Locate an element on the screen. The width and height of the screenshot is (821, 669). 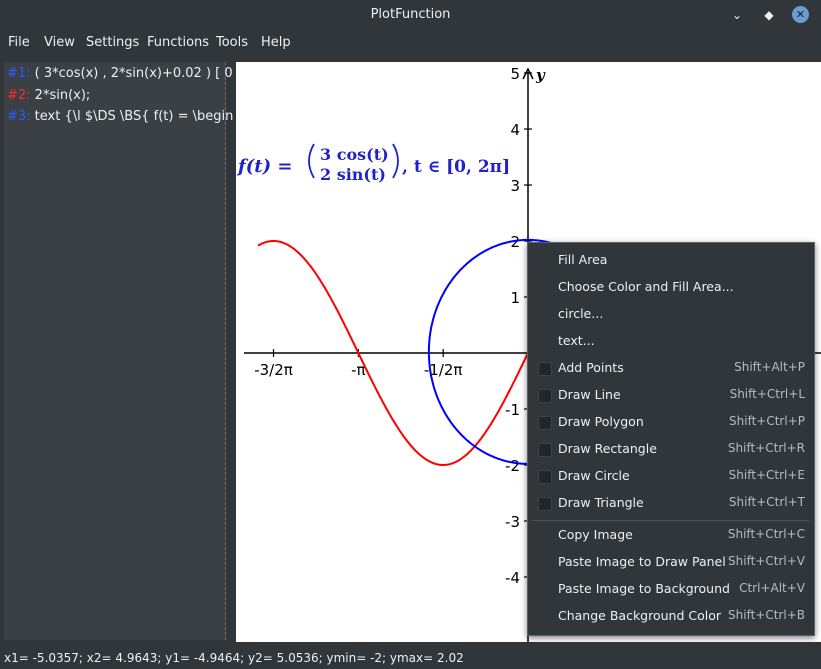
function-index: #2: is located at coordinates (19, 95).